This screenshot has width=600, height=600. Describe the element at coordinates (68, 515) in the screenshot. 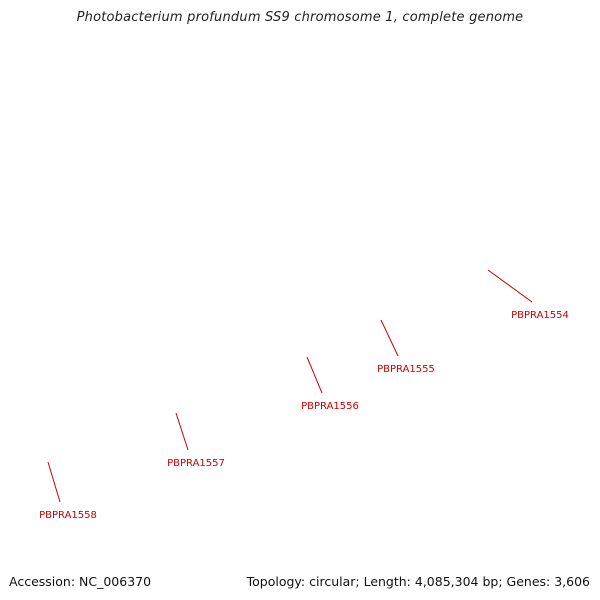

I see `gene-label: PBPRA1558` at that location.